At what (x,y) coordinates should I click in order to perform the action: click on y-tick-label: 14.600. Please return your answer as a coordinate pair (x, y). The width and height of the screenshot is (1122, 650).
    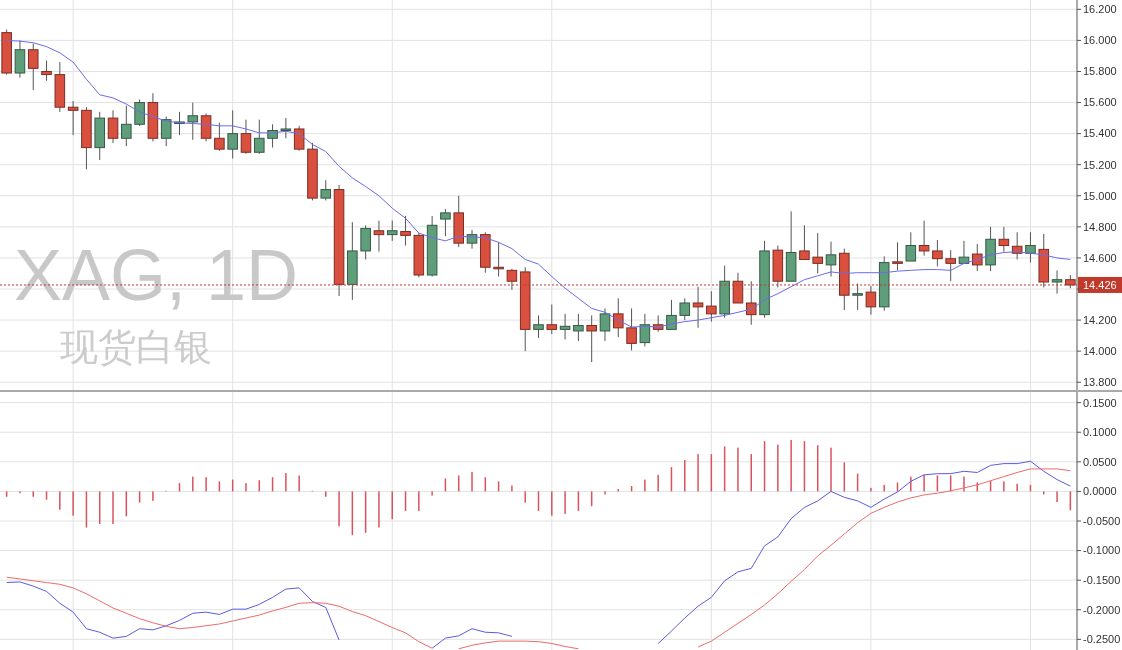
    Looking at the image, I should click on (1100, 257).